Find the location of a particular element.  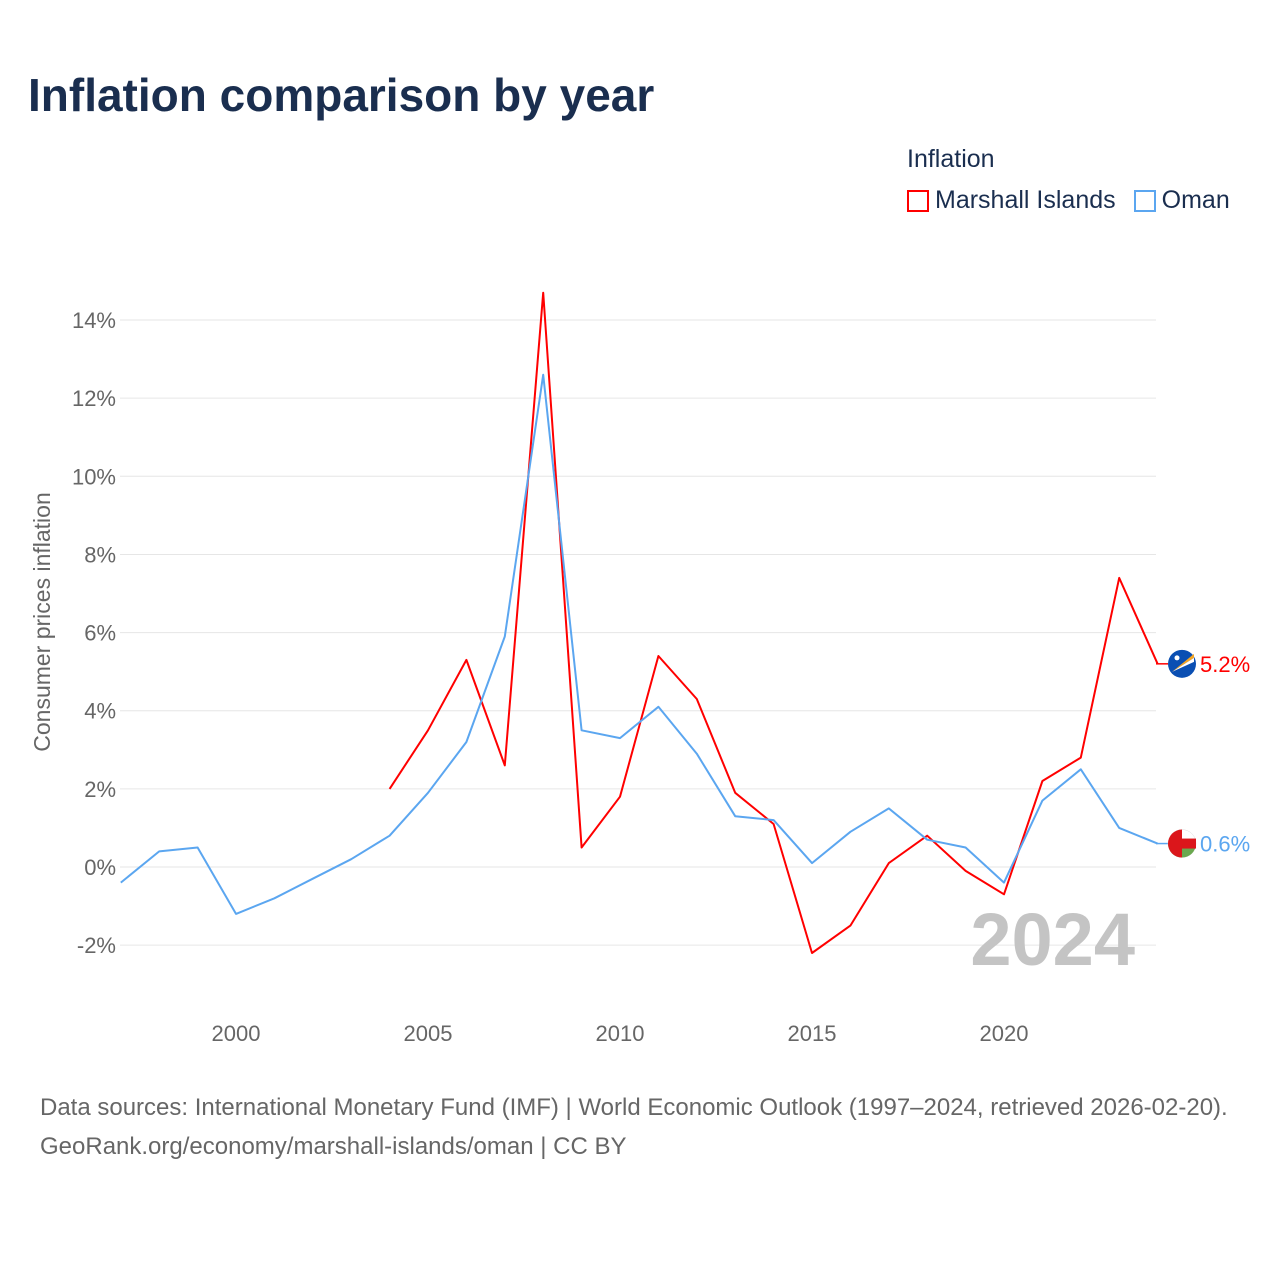

legend-swatch-marshall-islands is located at coordinates (918, 200).